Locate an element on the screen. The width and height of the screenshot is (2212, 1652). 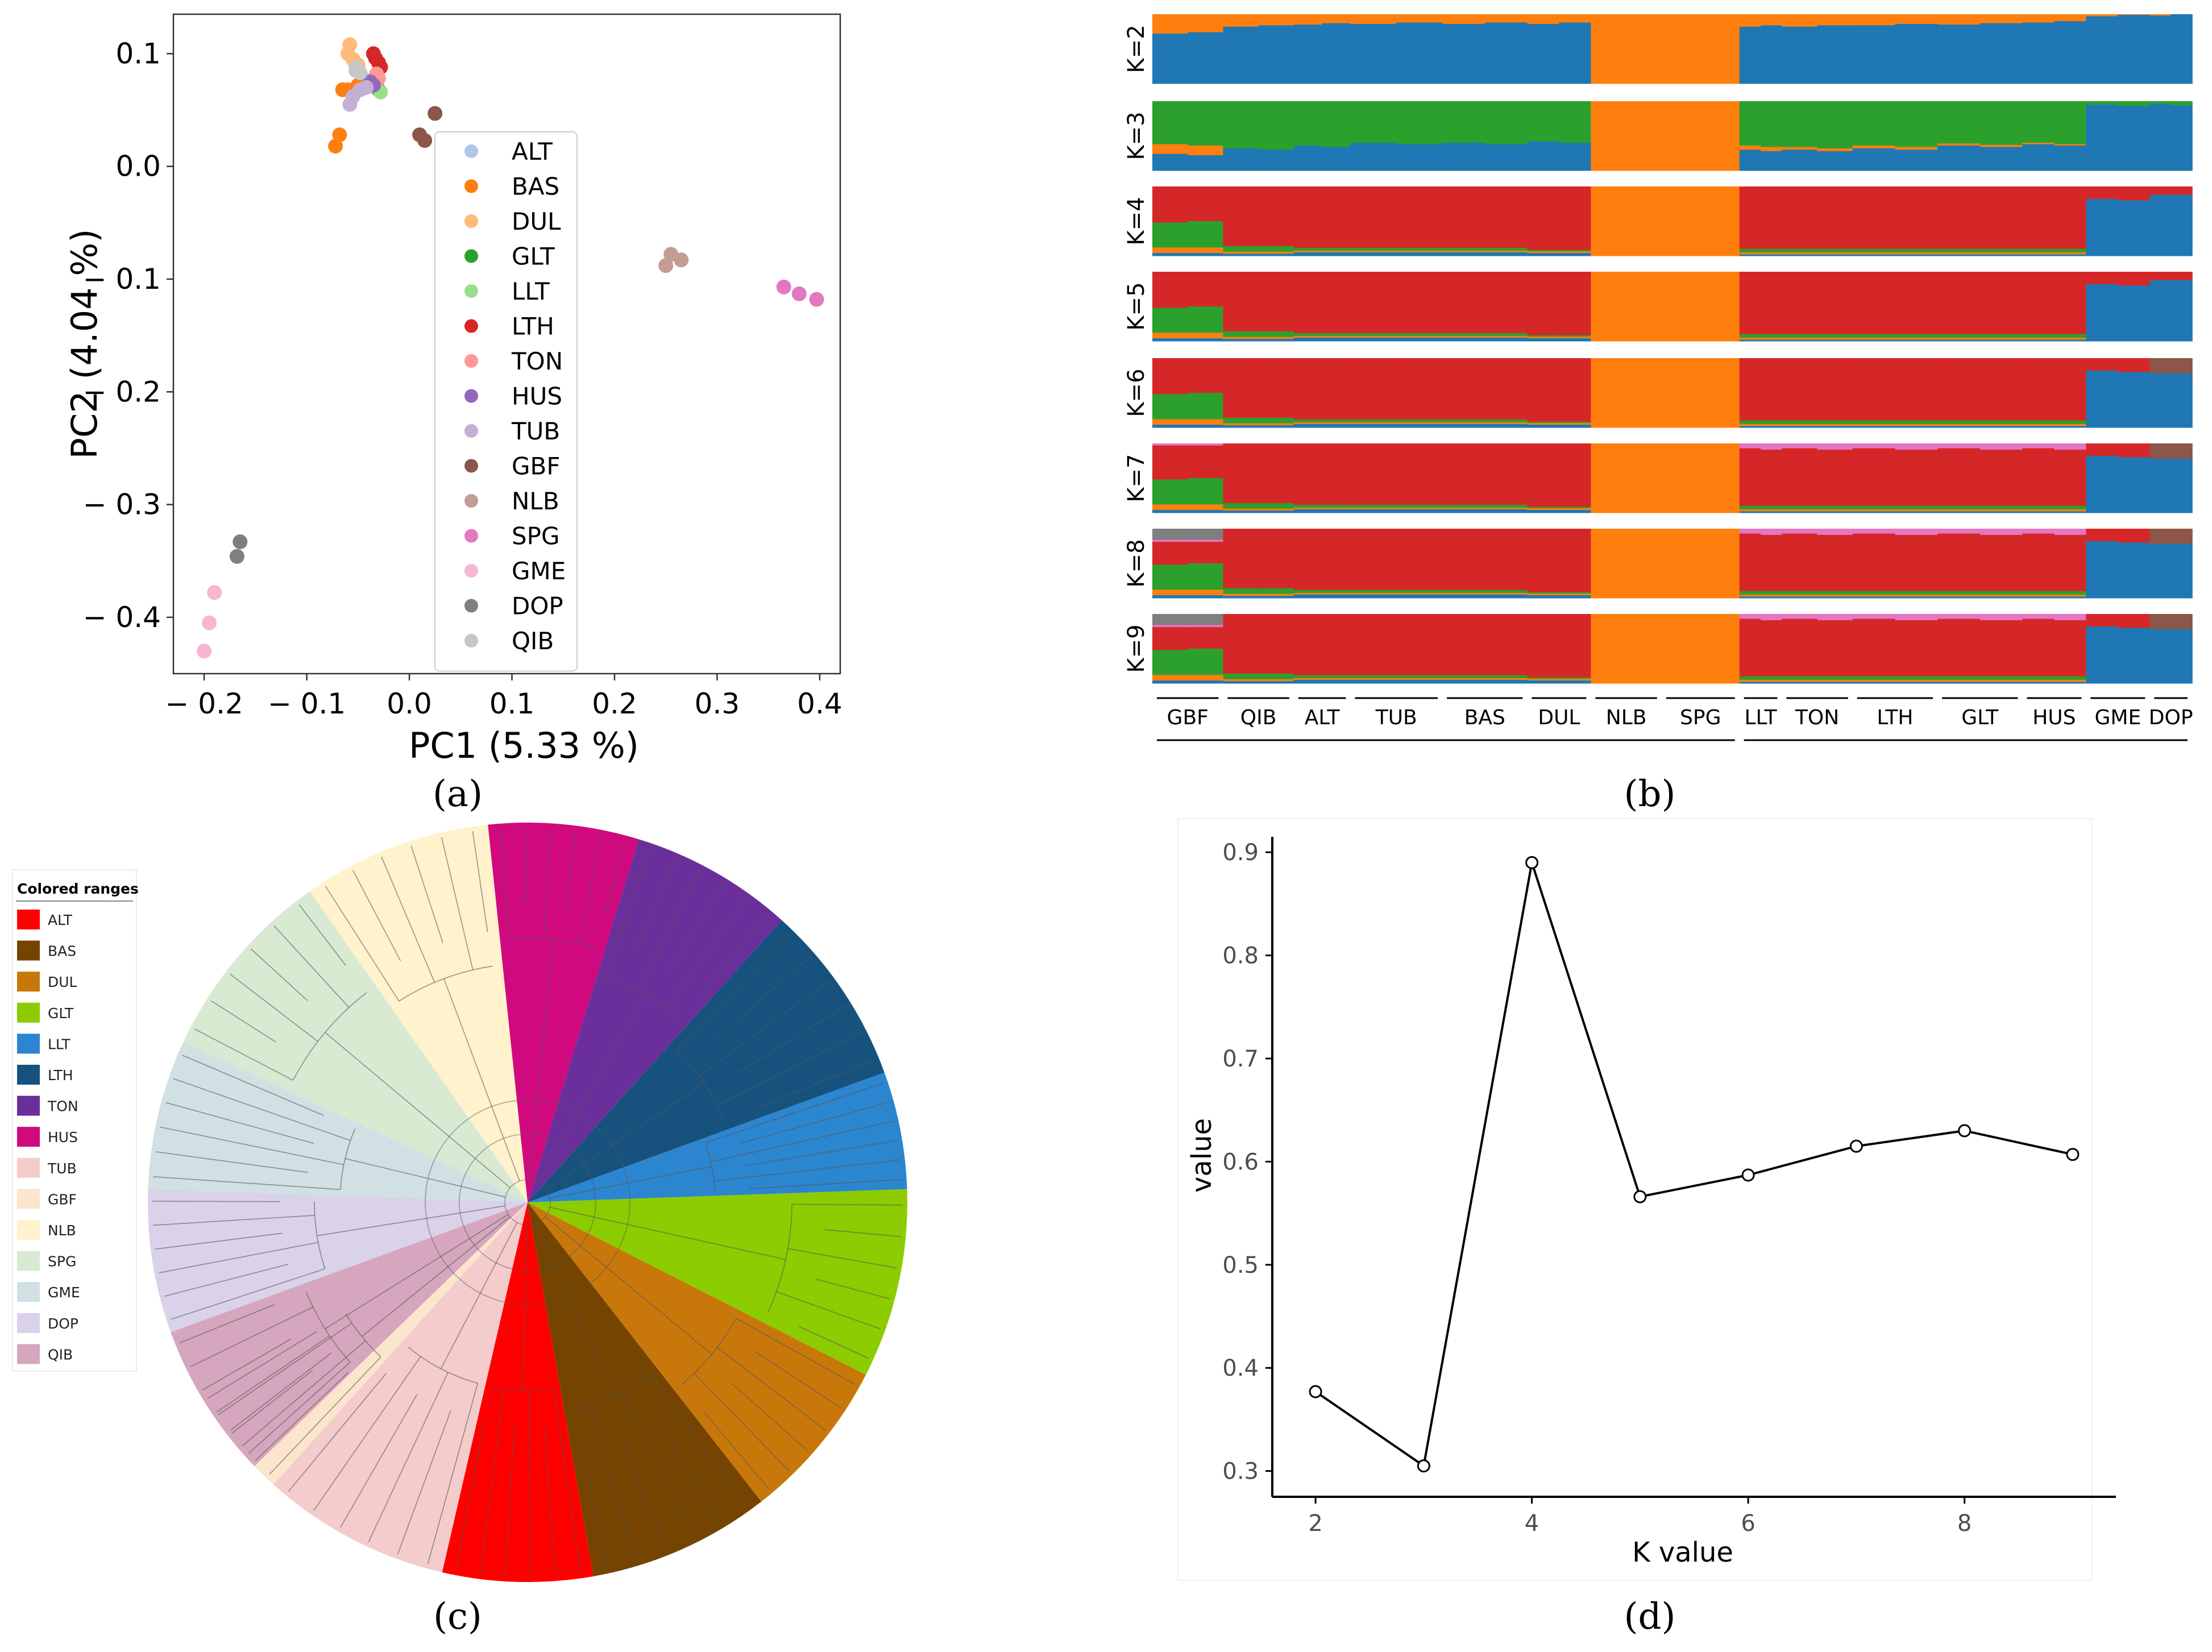
legend-marker-glt is located at coordinates (471, 256).